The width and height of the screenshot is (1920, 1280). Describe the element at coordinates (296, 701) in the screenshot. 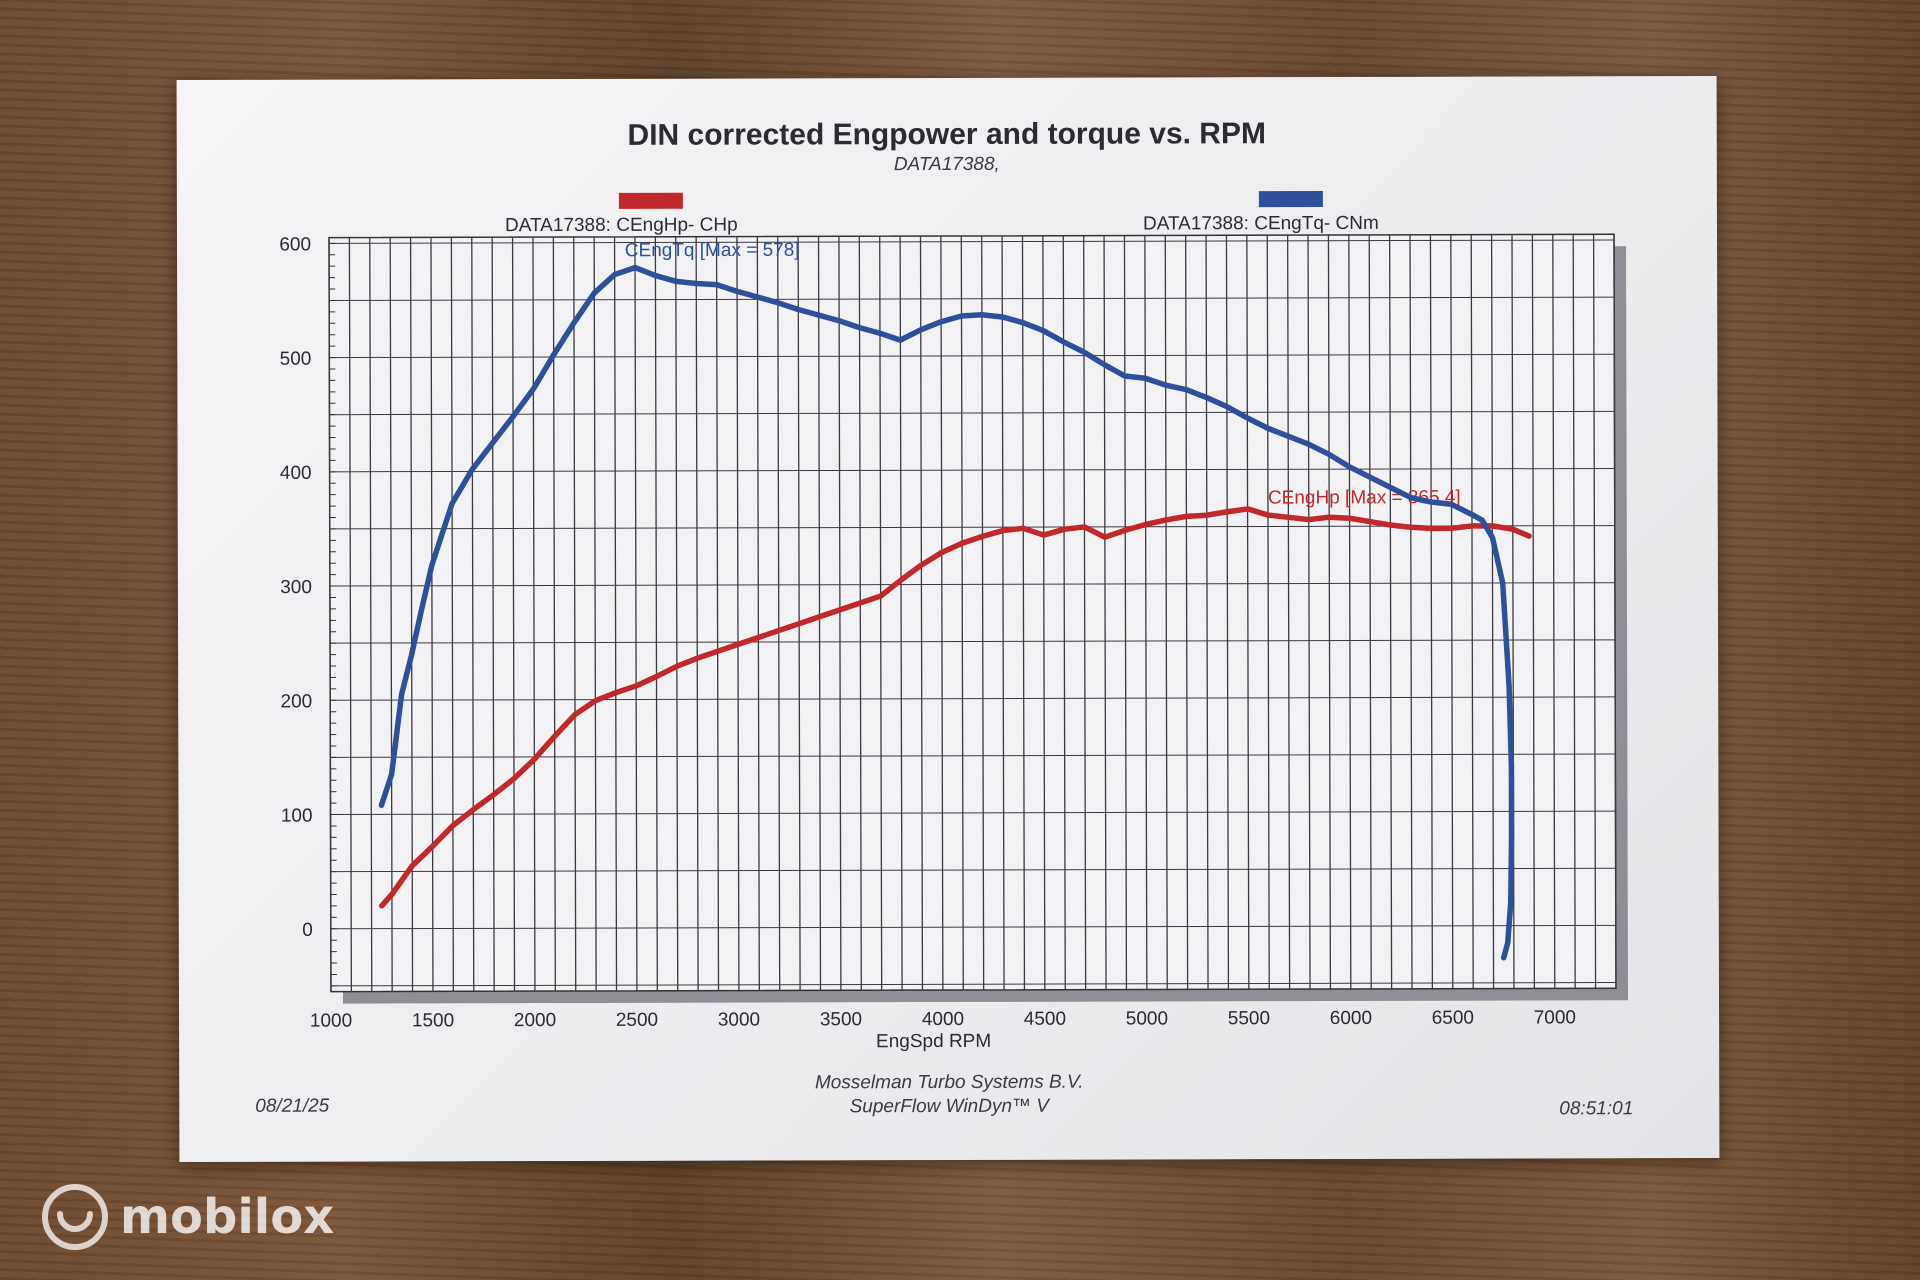

I see `y-tick-label: 200` at that location.